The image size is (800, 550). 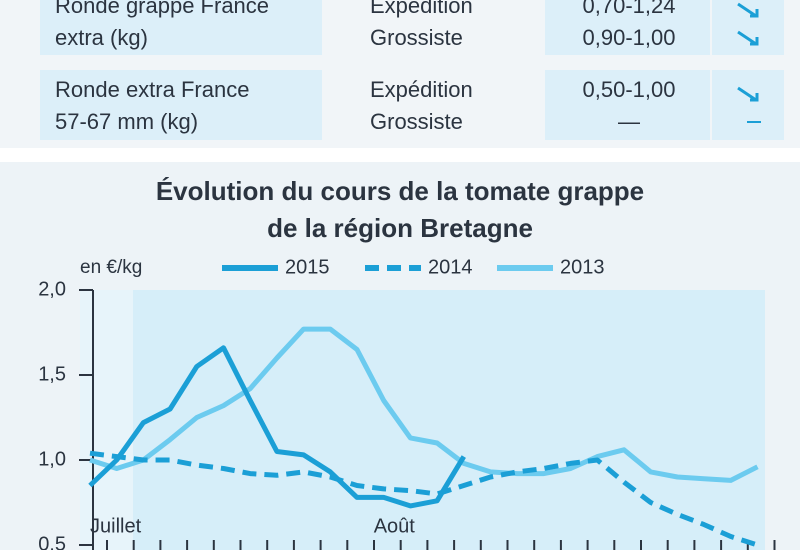 What do you see at coordinates (106, 420) in the screenshot?
I see `plot-band` at bounding box center [106, 420].